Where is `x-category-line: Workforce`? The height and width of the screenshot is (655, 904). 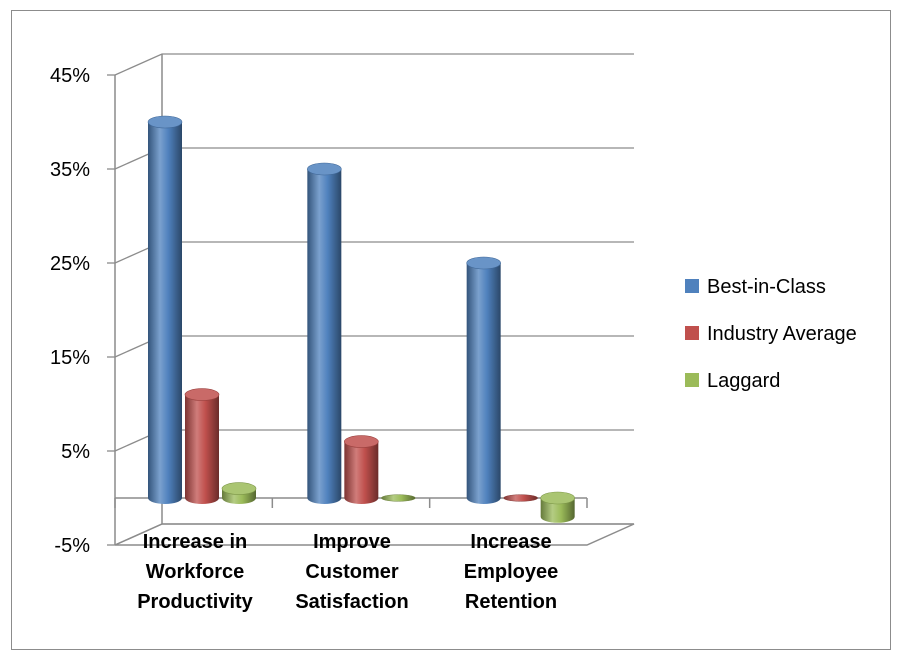 x-category-line: Workforce is located at coordinates (195, 572).